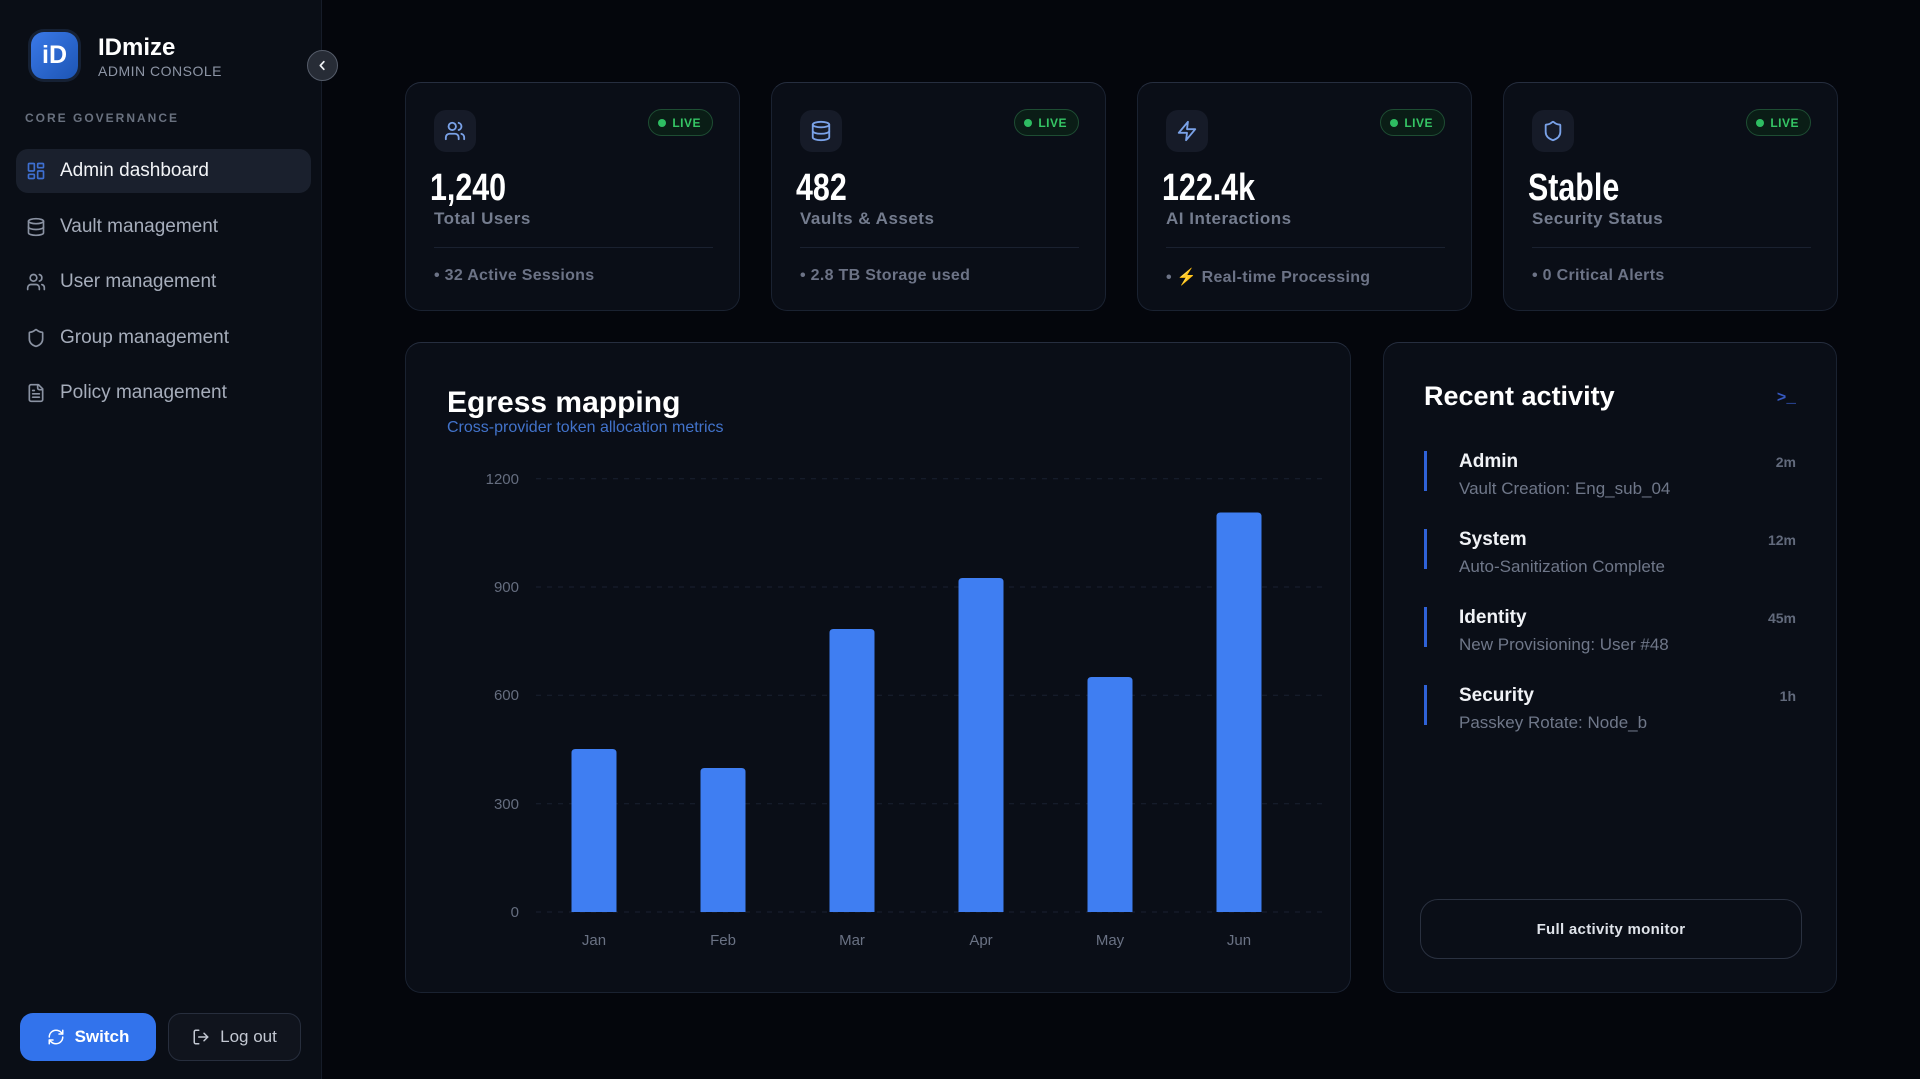  What do you see at coordinates (594, 940) in the screenshot?
I see `svg-text: Jan` at bounding box center [594, 940].